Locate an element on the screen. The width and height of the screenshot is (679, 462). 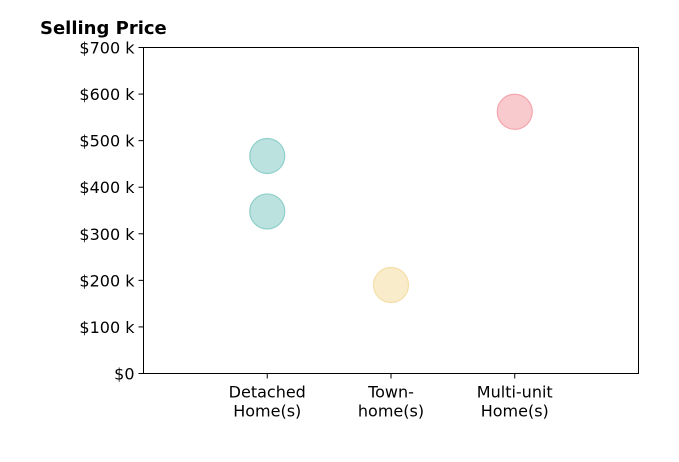
y-tick-label: $0 is located at coordinates (124, 374).